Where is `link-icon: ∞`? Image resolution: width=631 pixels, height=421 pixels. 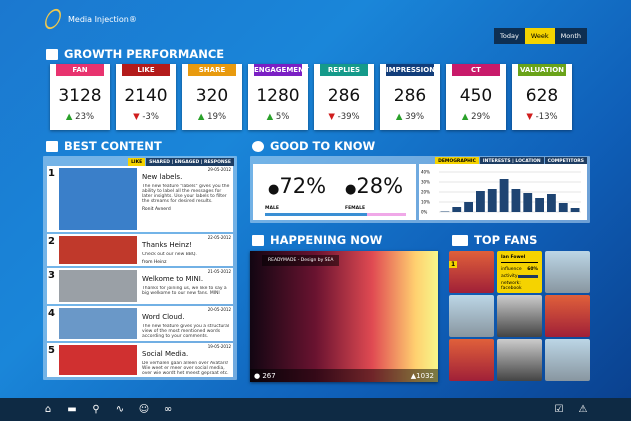 link-icon: ∞ is located at coordinates (168, 409).